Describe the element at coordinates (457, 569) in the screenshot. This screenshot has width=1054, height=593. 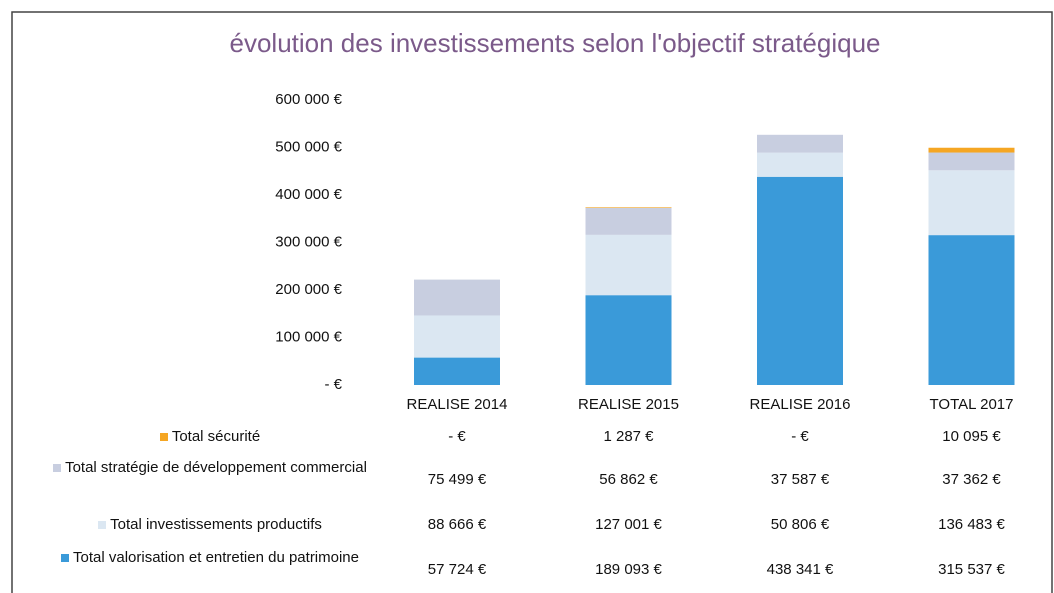
I see `value-label: 57 724 €` at that location.